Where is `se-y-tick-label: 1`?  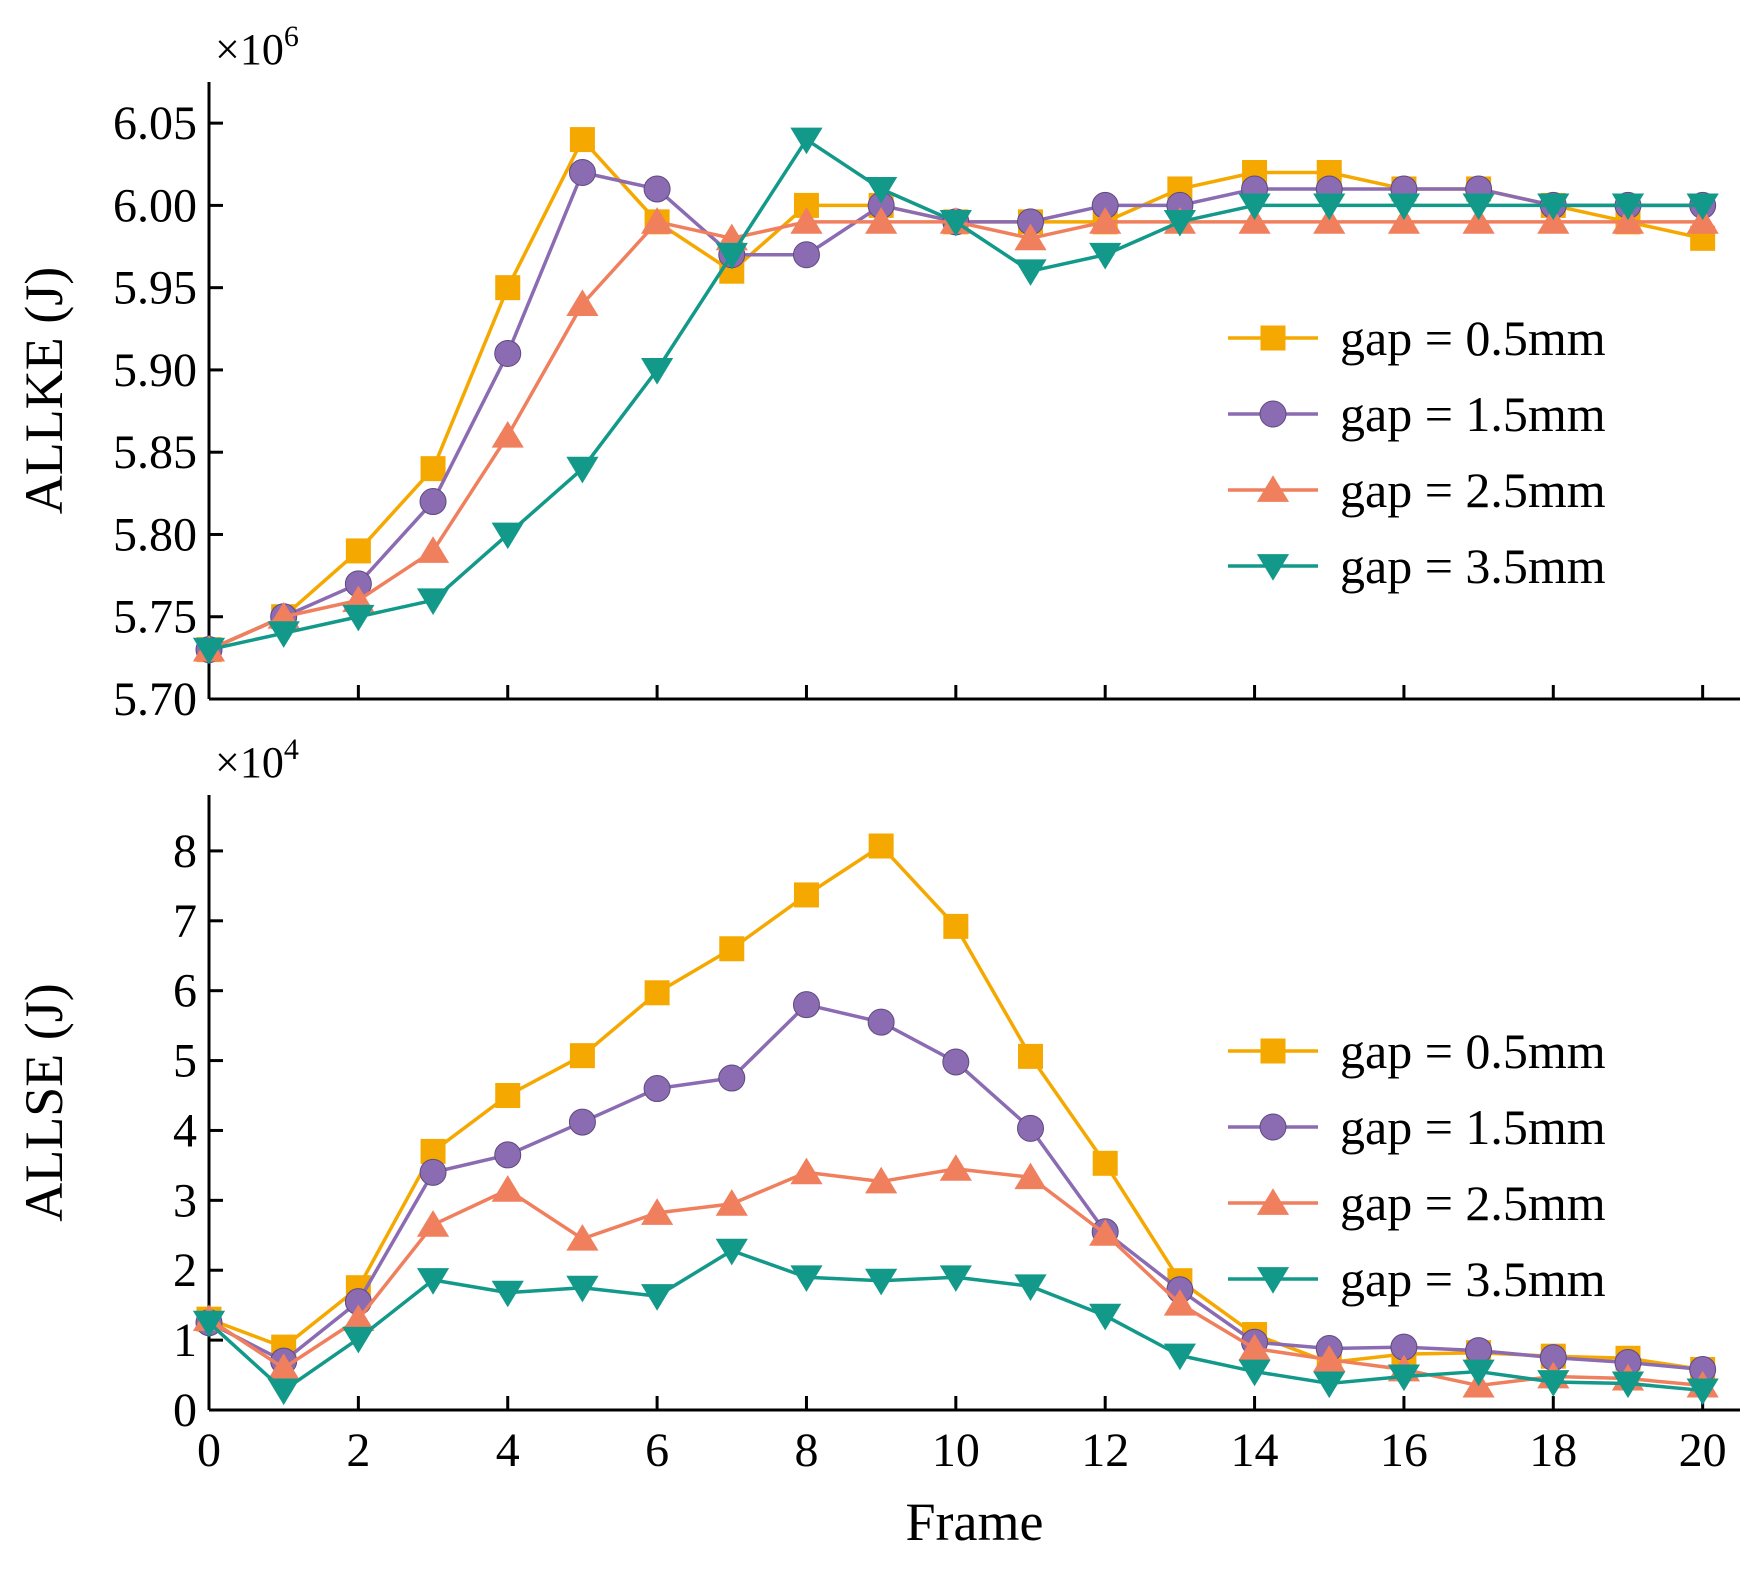 se-y-tick-label: 1 is located at coordinates (185, 1340).